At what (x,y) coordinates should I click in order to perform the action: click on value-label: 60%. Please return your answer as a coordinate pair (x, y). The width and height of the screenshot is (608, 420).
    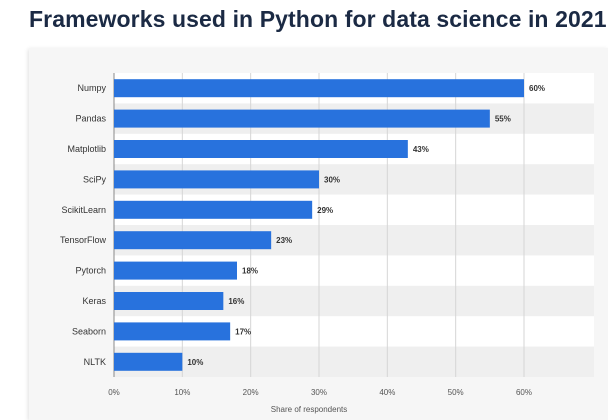
    Looking at the image, I should click on (537, 88).